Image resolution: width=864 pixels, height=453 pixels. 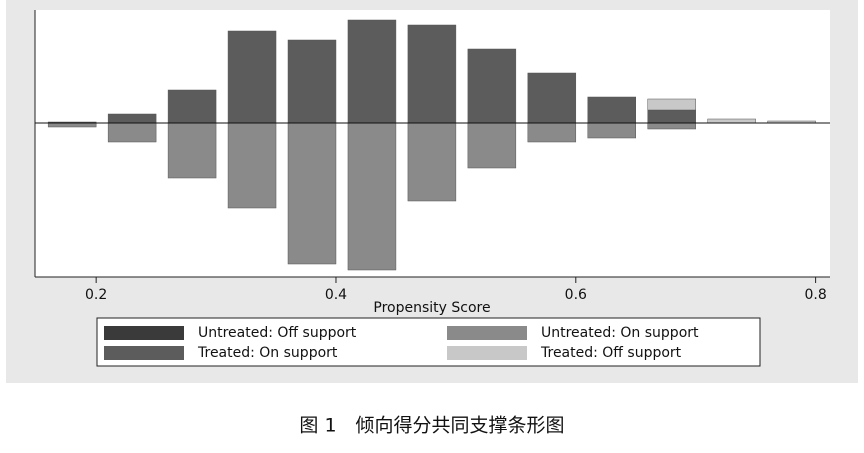 I want to click on x-axis-title: Propensity Score, so click(x=431, y=308).